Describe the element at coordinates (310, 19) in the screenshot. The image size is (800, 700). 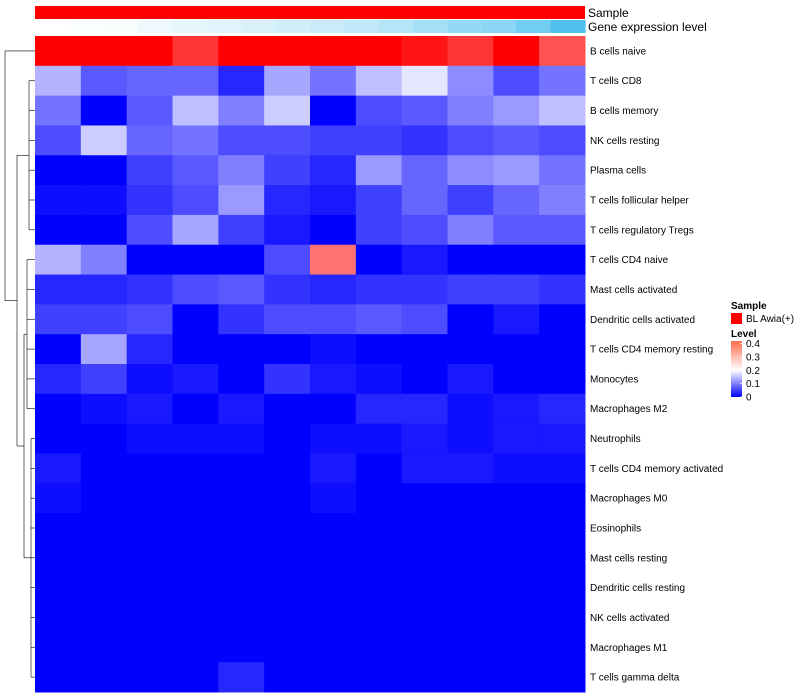
I see `annotation-bars` at that location.